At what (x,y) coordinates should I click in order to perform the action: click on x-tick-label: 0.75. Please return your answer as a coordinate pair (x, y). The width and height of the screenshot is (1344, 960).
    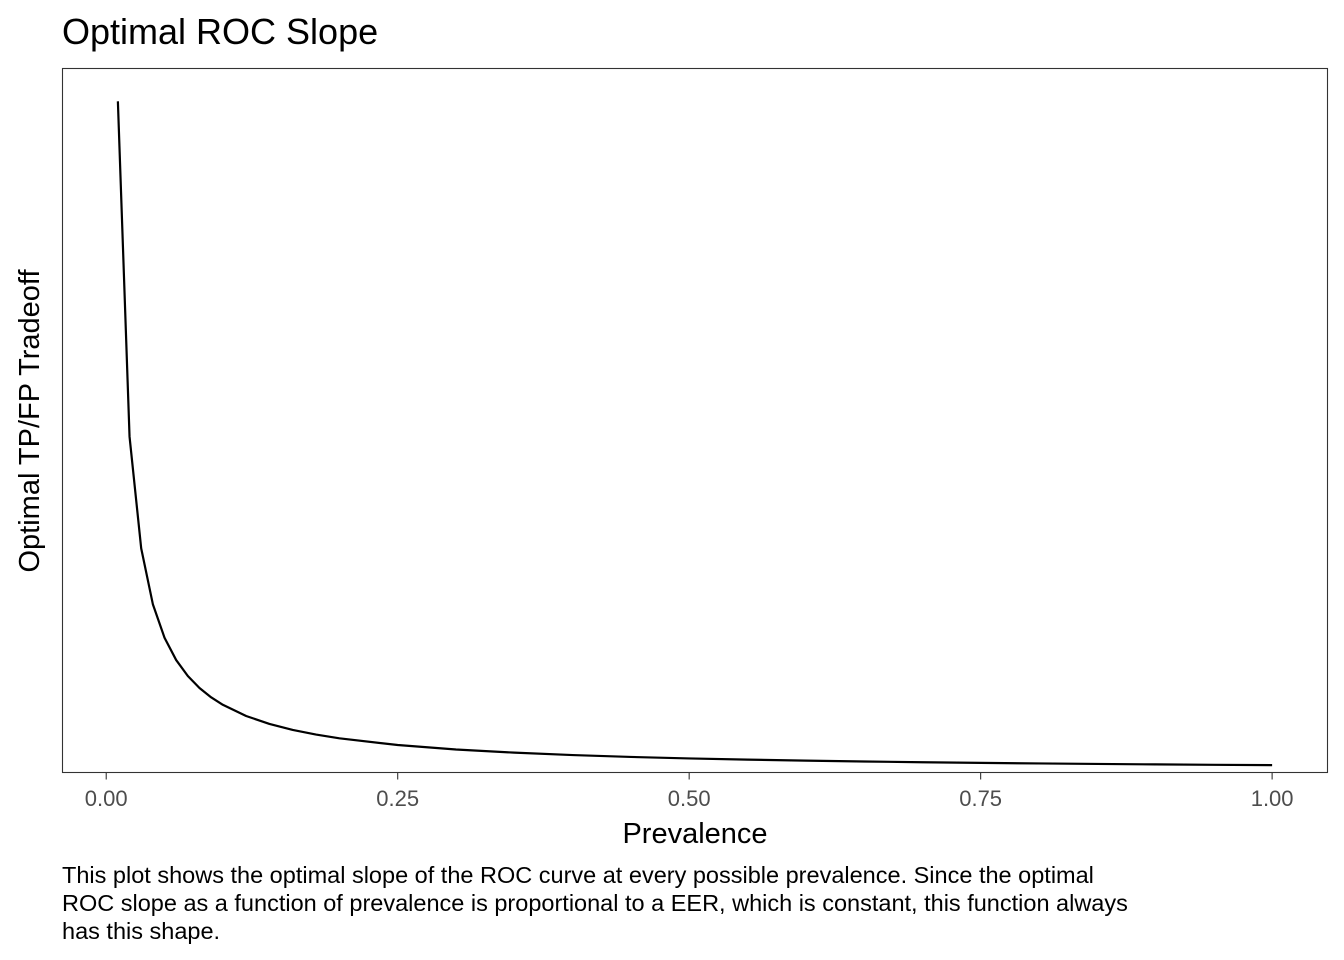
    Looking at the image, I should click on (980, 798).